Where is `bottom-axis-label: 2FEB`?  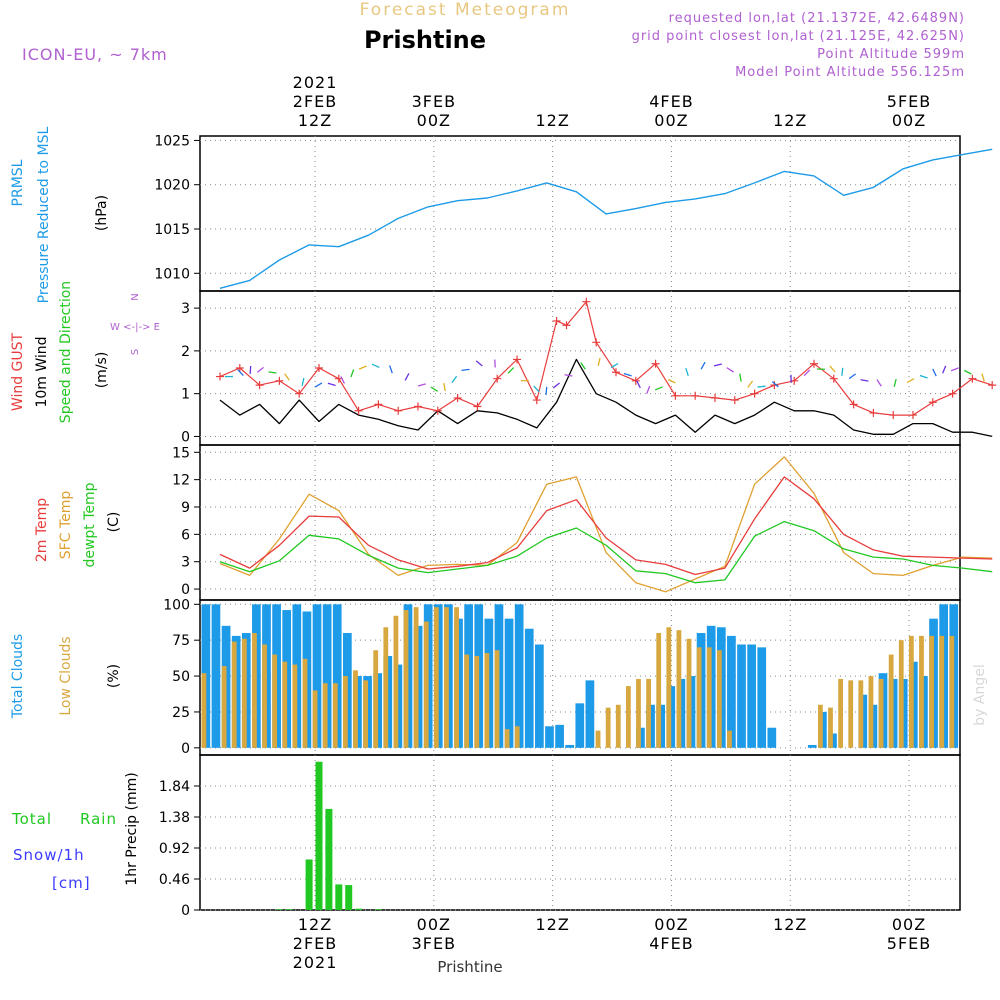
bottom-axis-label: 2FEB is located at coordinates (315, 943).